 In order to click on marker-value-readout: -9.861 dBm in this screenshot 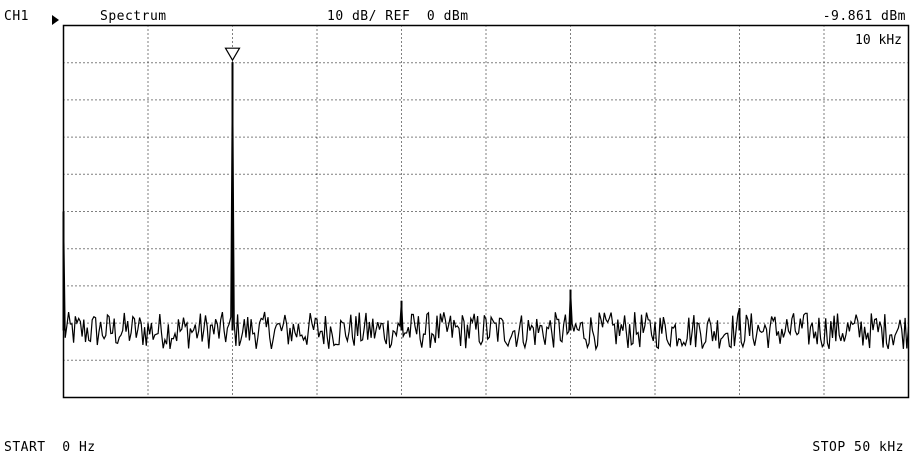, I will do `click(864, 16)`.